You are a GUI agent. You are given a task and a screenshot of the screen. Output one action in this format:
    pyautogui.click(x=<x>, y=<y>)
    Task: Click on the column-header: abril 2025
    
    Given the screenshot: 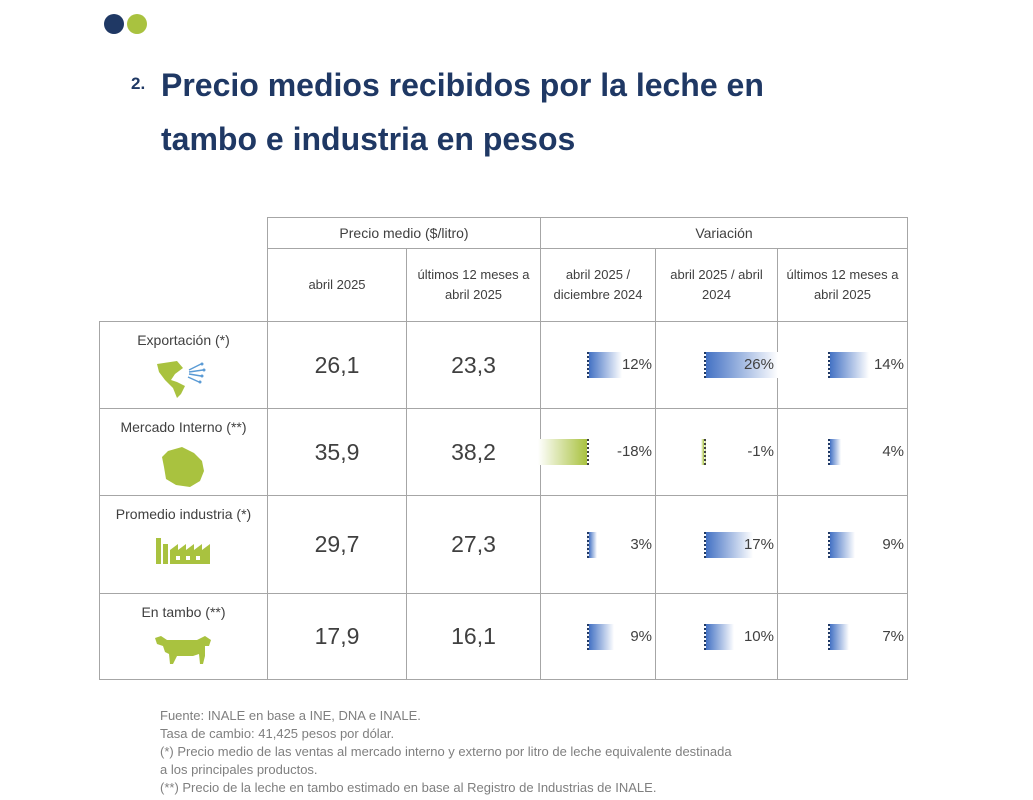 What is the action you would take?
    pyautogui.click(x=337, y=285)
    